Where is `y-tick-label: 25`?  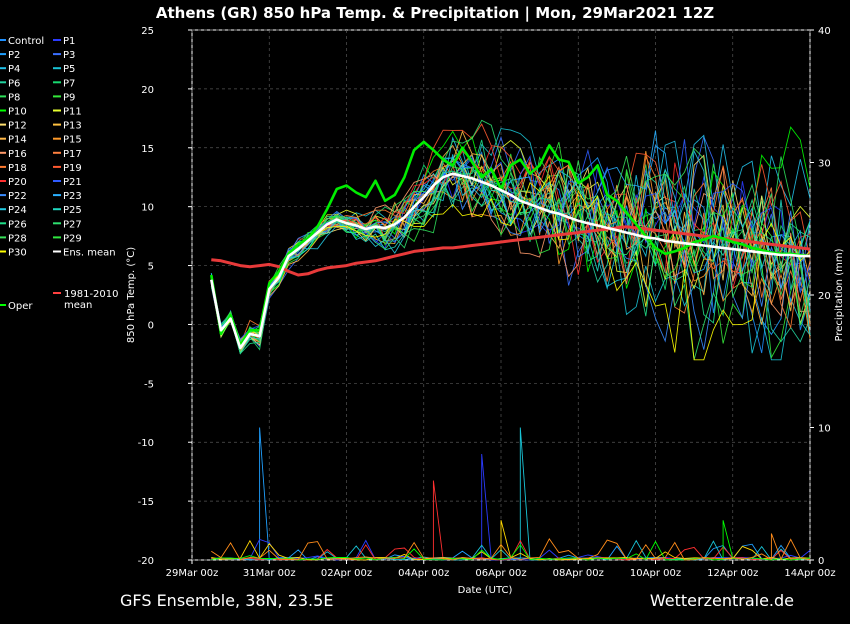
y-tick-label: 25 is located at coordinates (147, 31).